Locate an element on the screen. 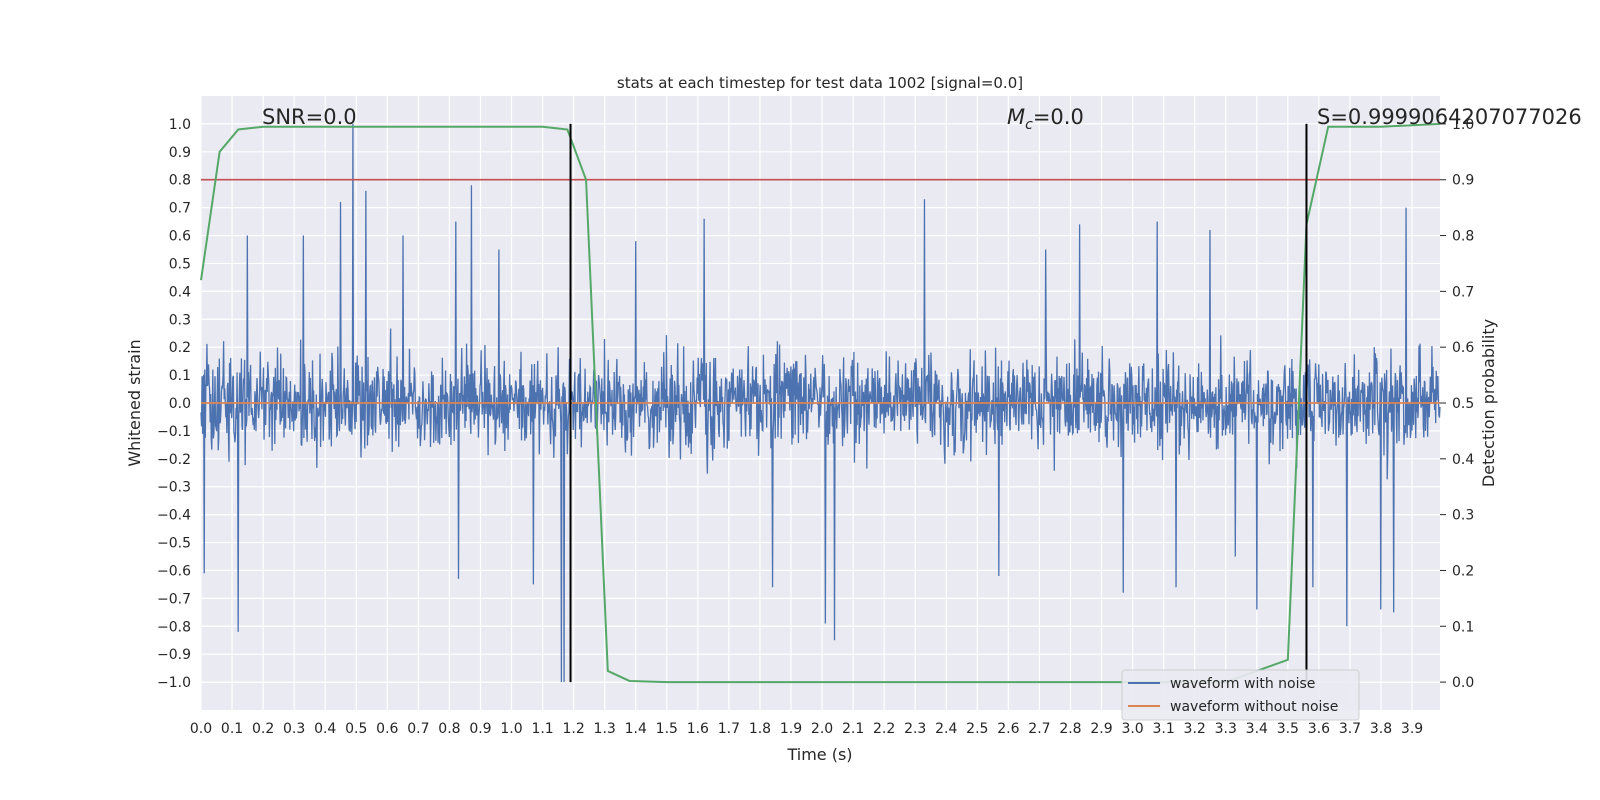  x-tick-label: 2.5 is located at coordinates (977, 729).